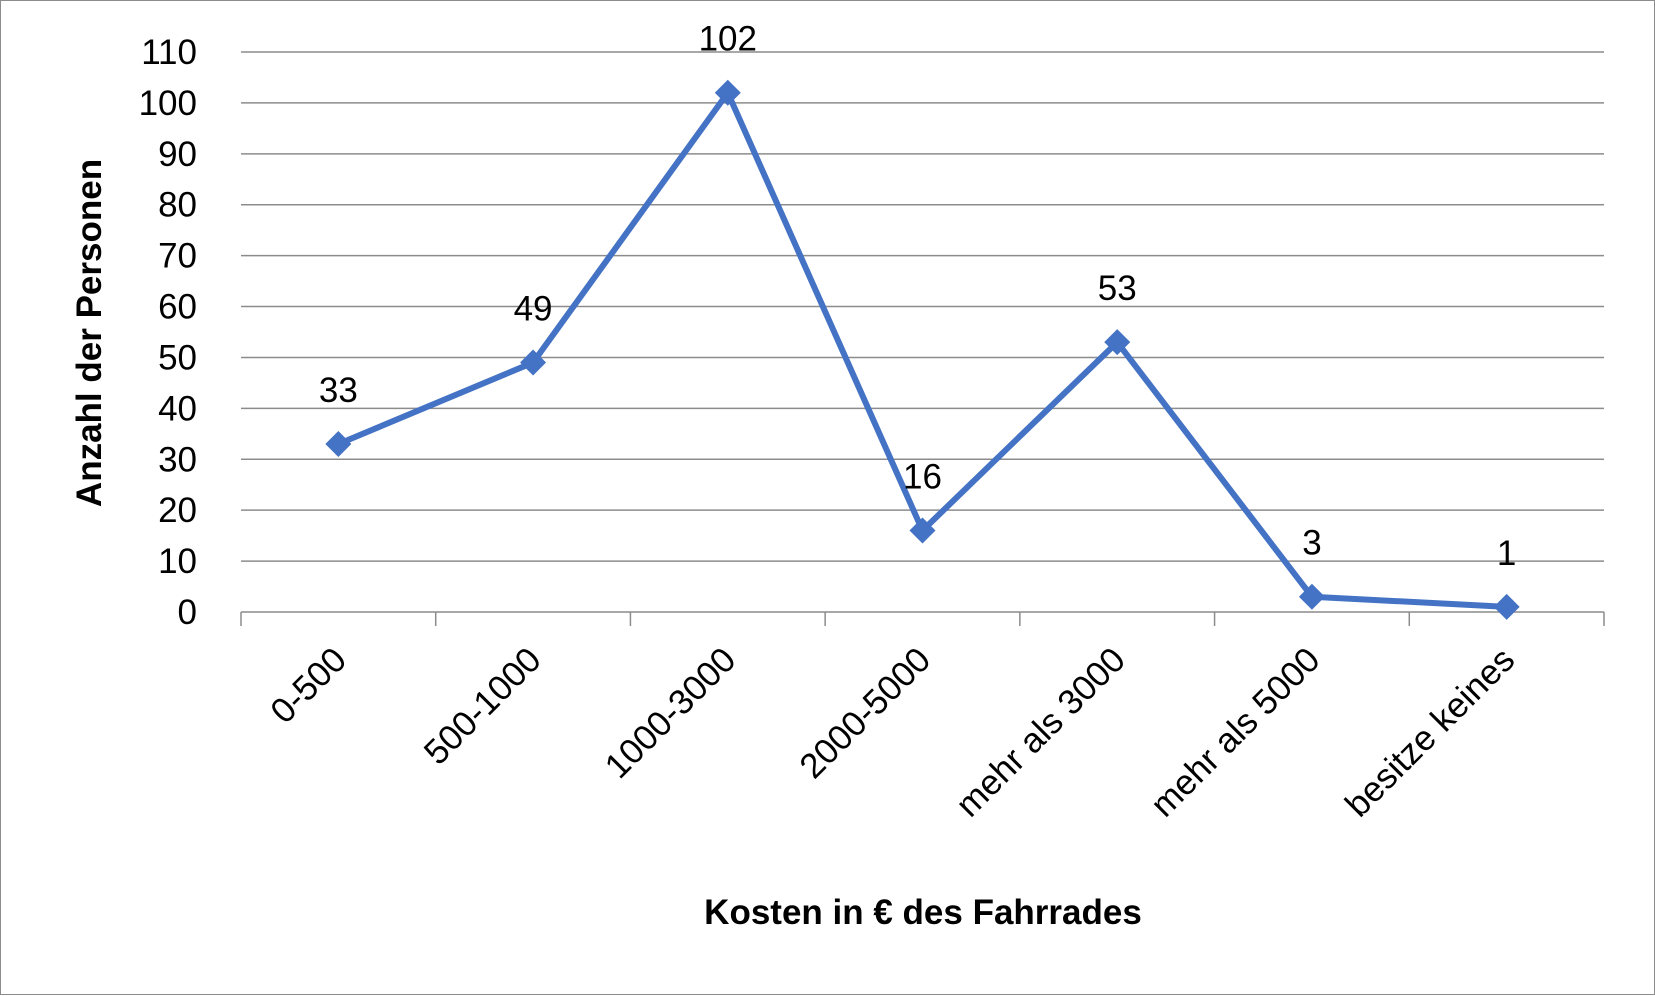 The width and height of the screenshot is (1655, 996). Describe the element at coordinates (177, 357) in the screenshot. I see `y-tick-label: 50` at that location.